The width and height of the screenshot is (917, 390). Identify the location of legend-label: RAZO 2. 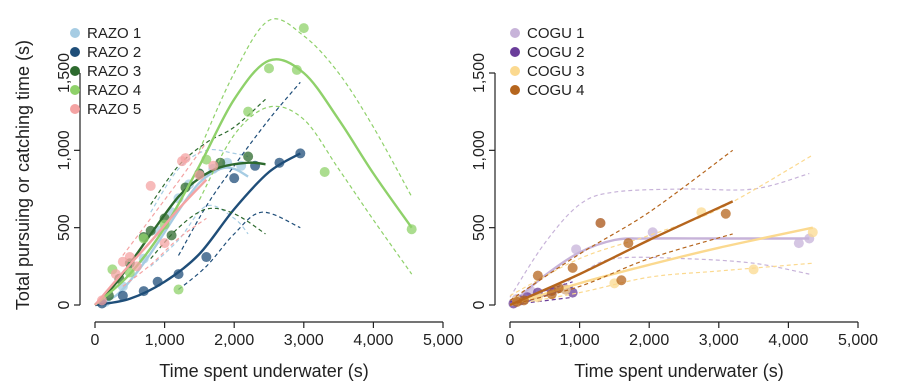
(114, 52).